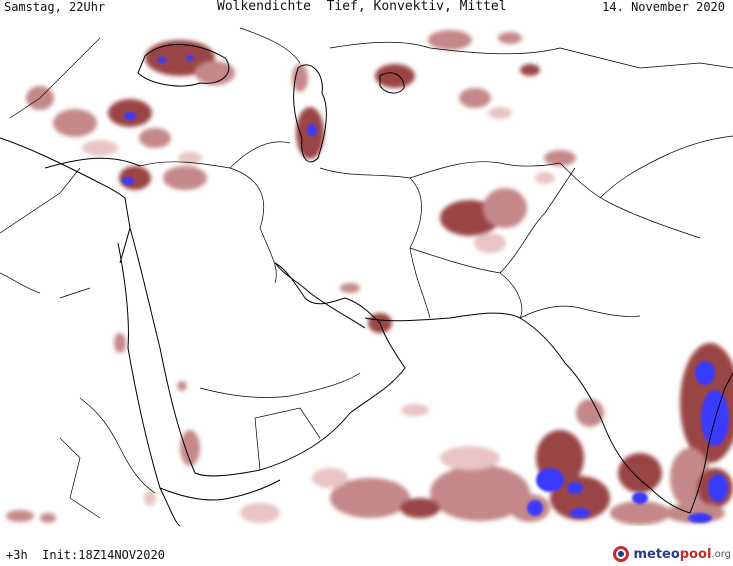 This screenshot has height=566, width=733. Describe the element at coordinates (366, 548) in the screenshot. I see `map-footer: +3h Init:18Z14NOV2020 meteo pool .org` at that location.